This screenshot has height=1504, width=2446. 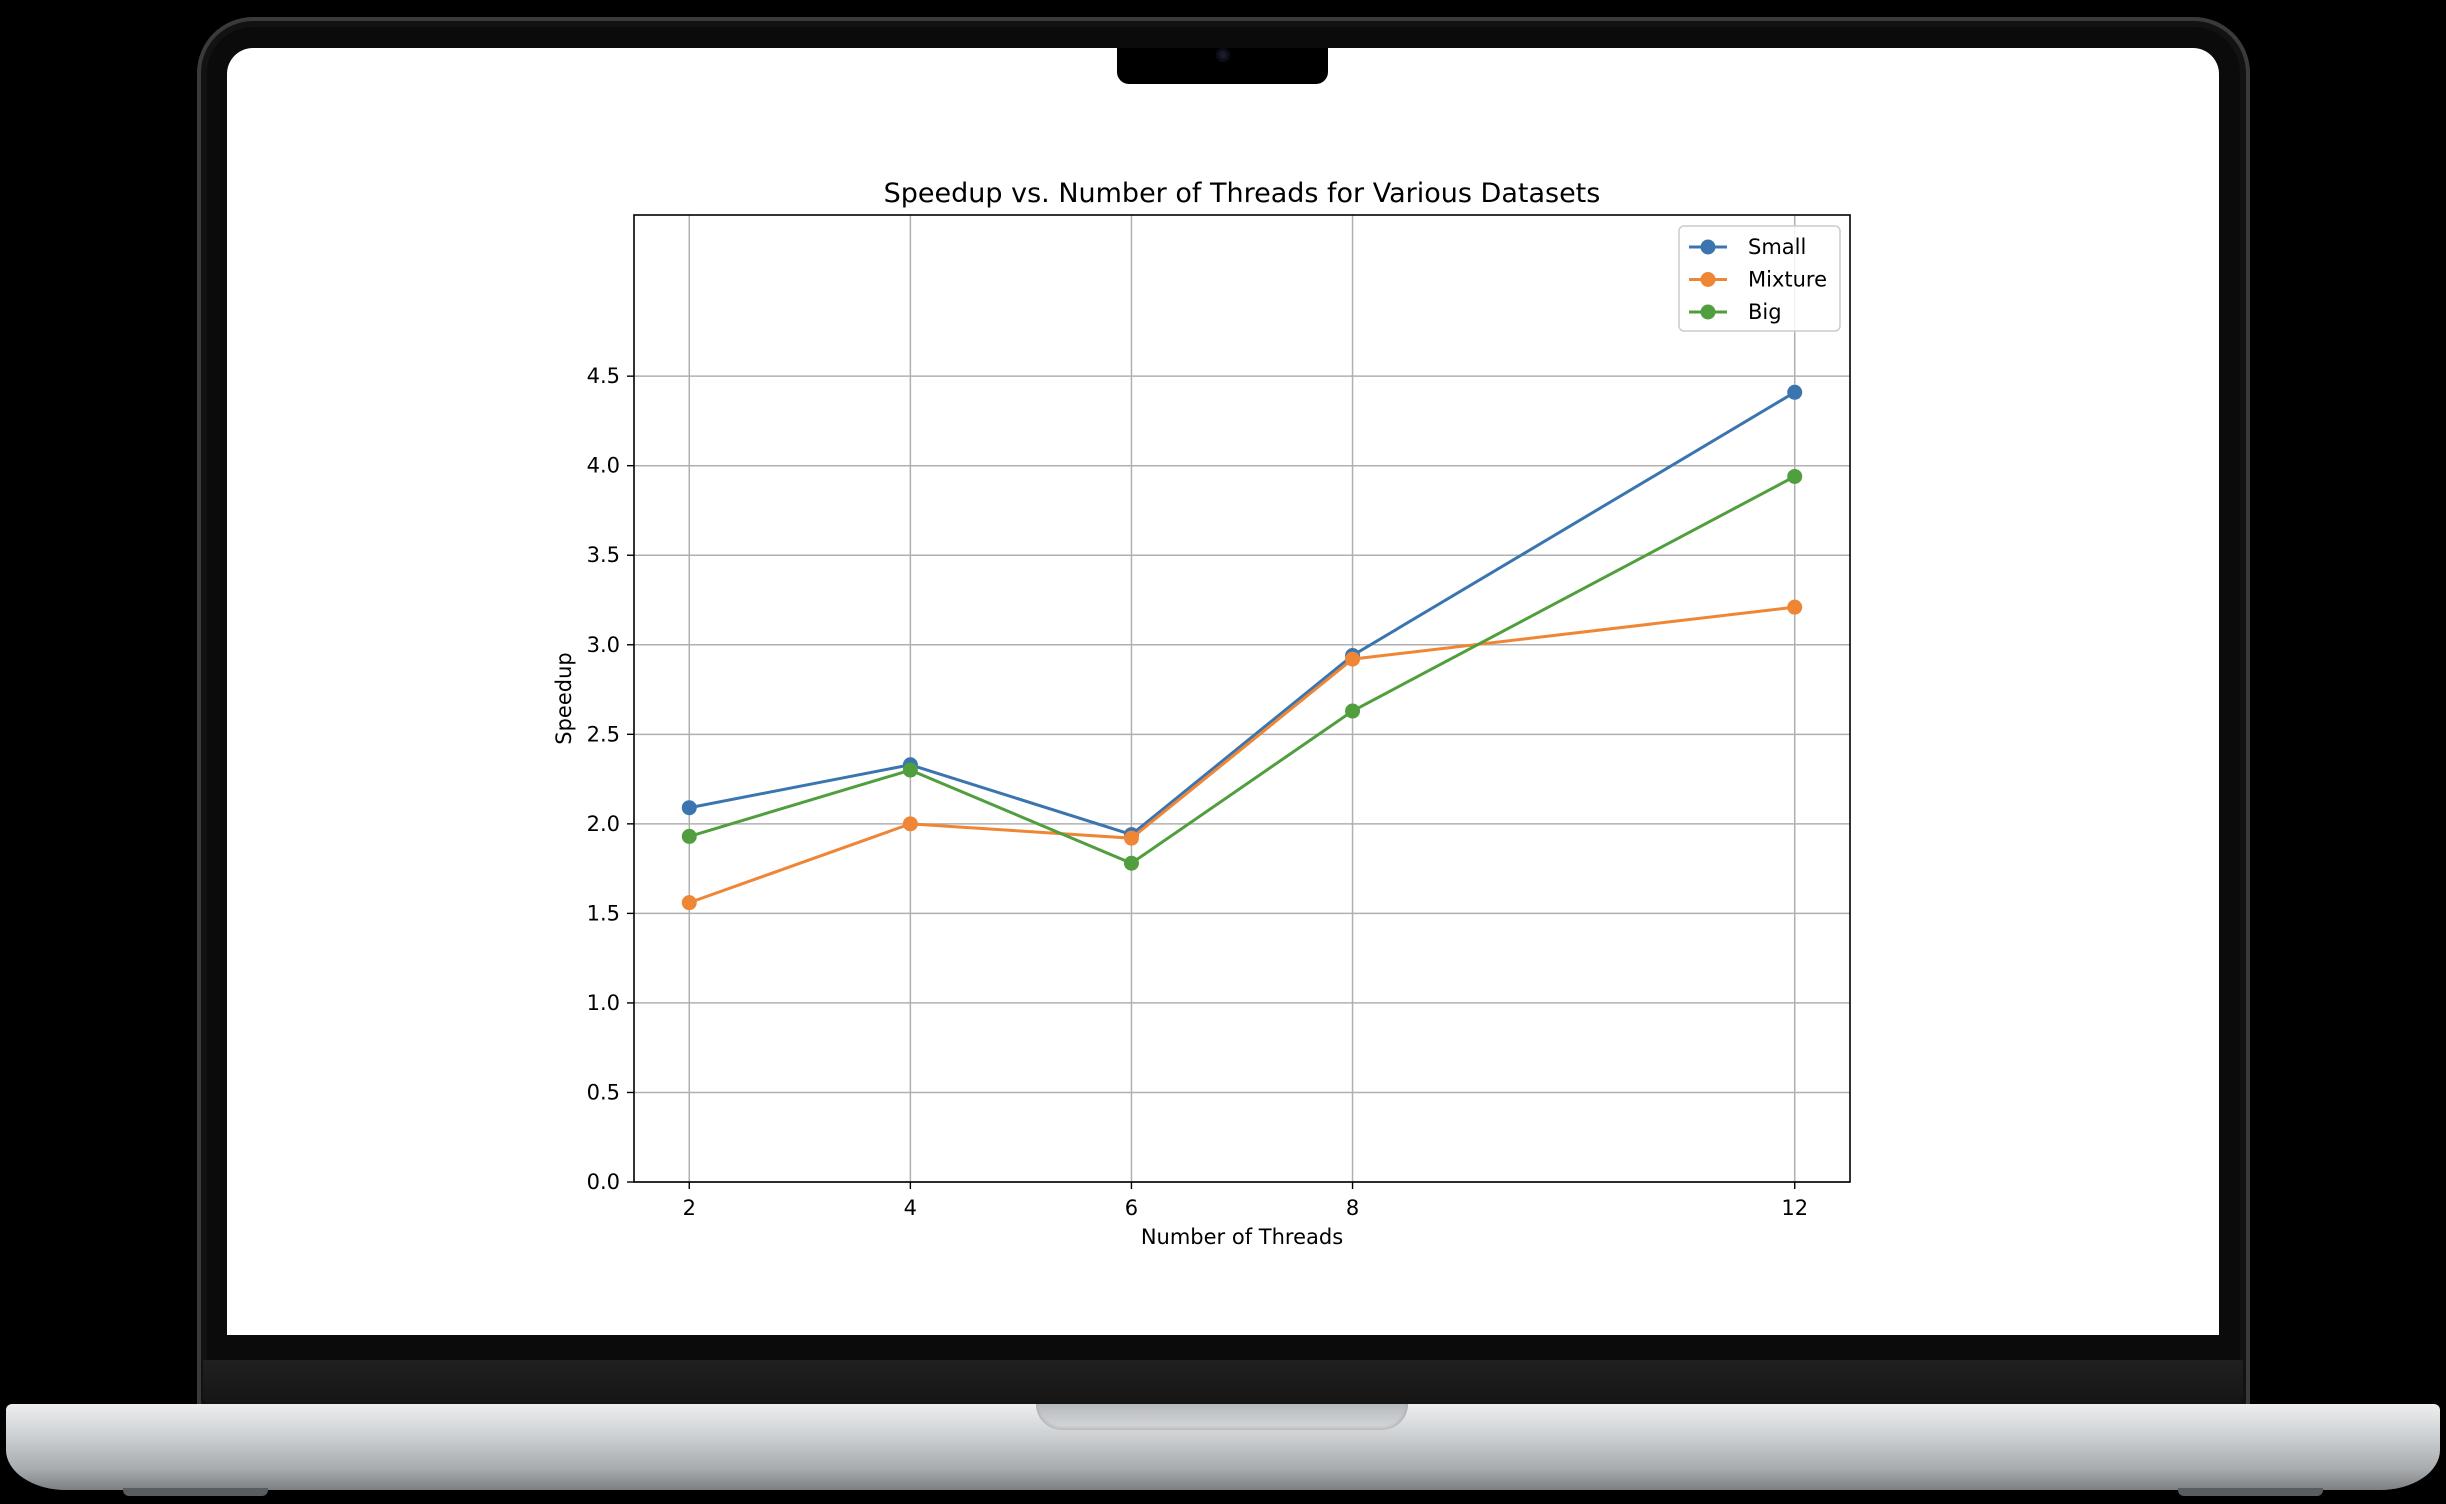 I want to click on laptop-opening-notch, so click(x=1222, y=1417).